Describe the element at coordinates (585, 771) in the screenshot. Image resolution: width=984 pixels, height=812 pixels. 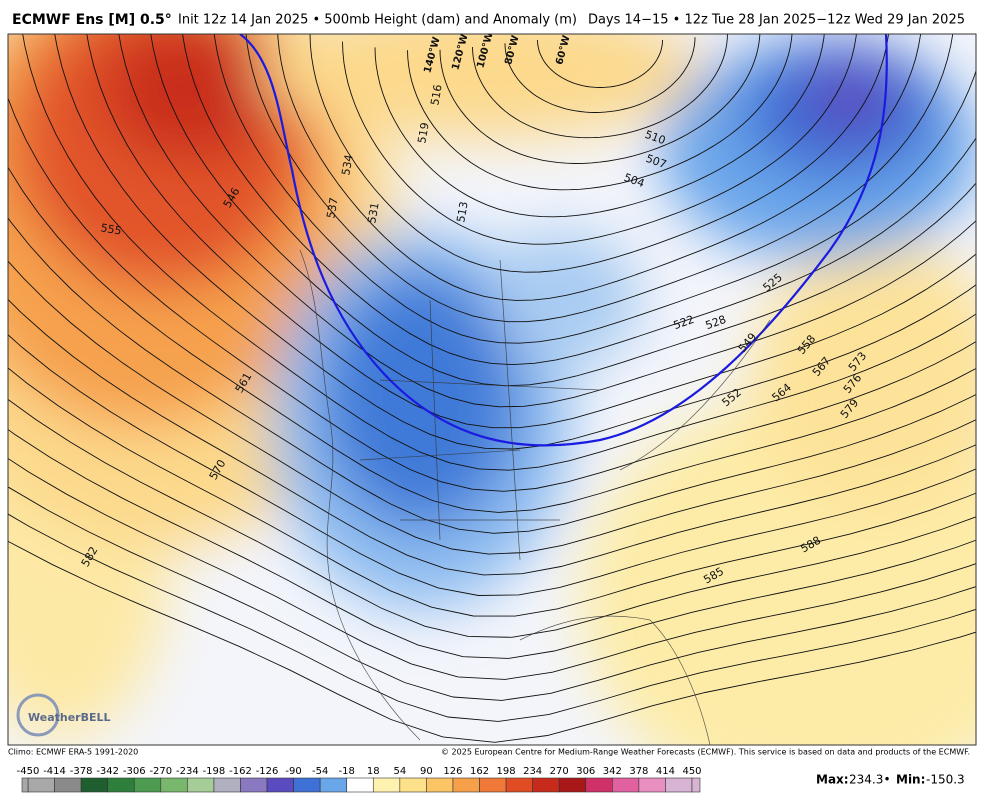
I see `colorbar-label: 306` at that location.